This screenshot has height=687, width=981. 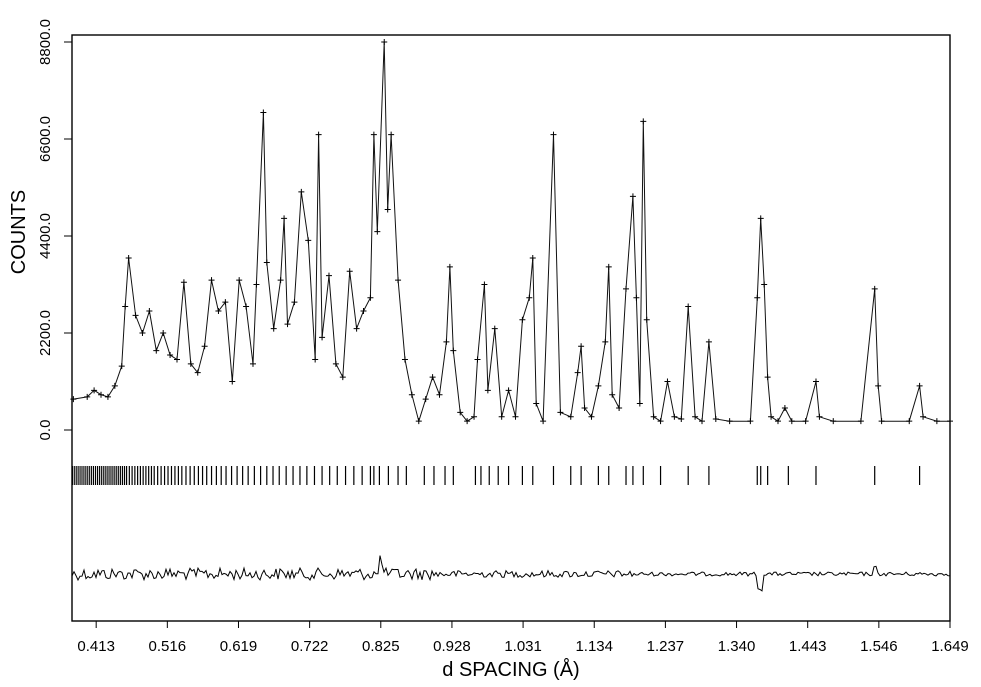 What do you see at coordinates (594, 646) in the screenshot?
I see `x-tick-label: 1.134` at bounding box center [594, 646].